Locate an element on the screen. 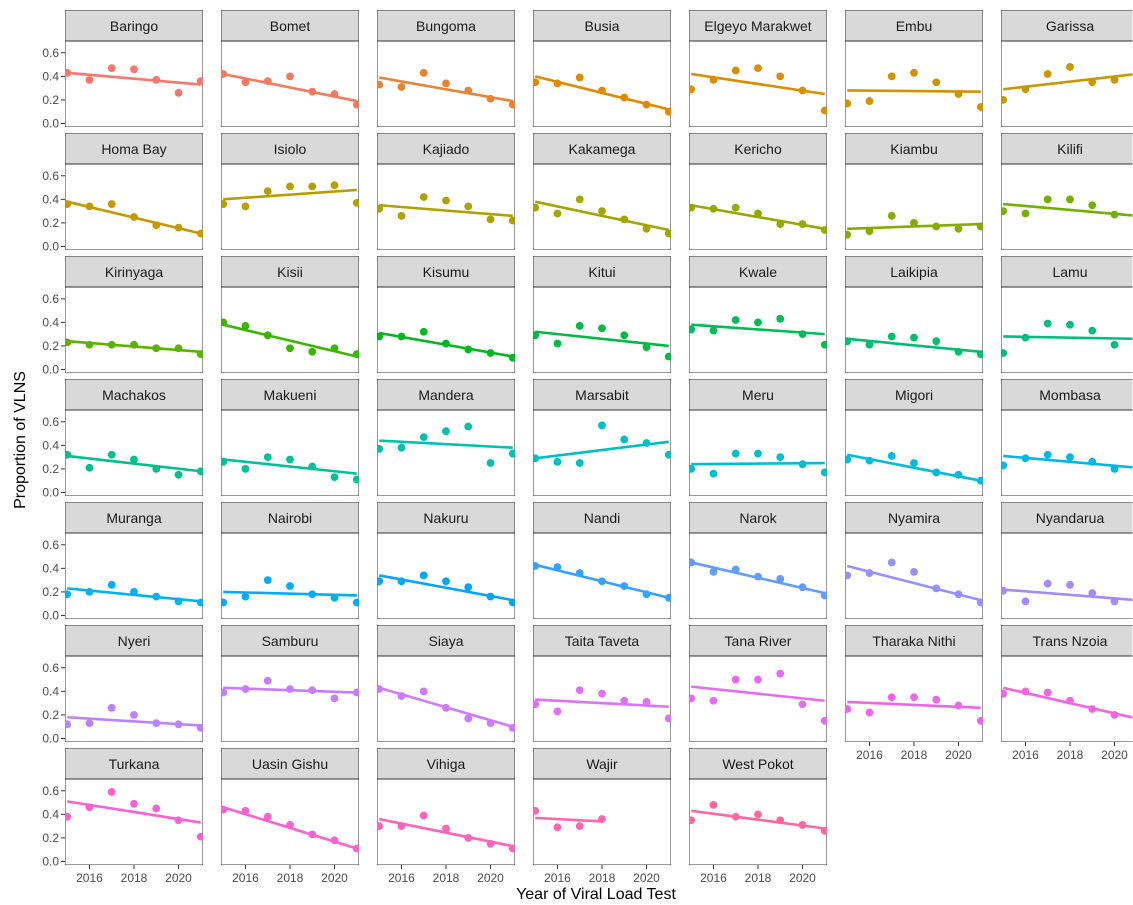 The width and height of the screenshot is (1133, 905). facet-bomet: Bomet is located at coordinates (290, 68).